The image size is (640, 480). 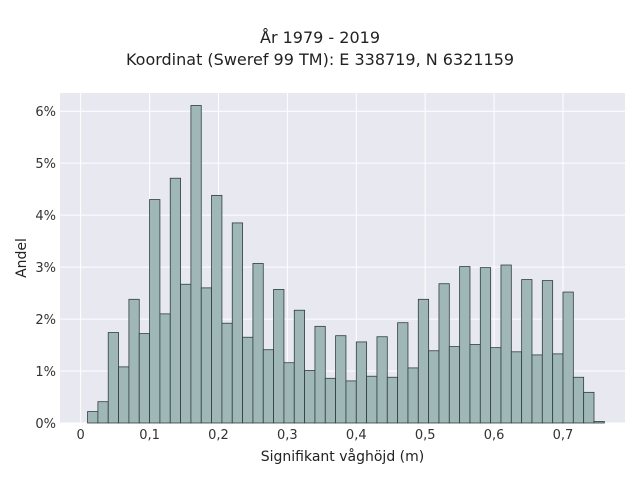 What do you see at coordinates (45, 372) in the screenshot?
I see `y-tick-label: 1%` at bounding box center [45, 372].